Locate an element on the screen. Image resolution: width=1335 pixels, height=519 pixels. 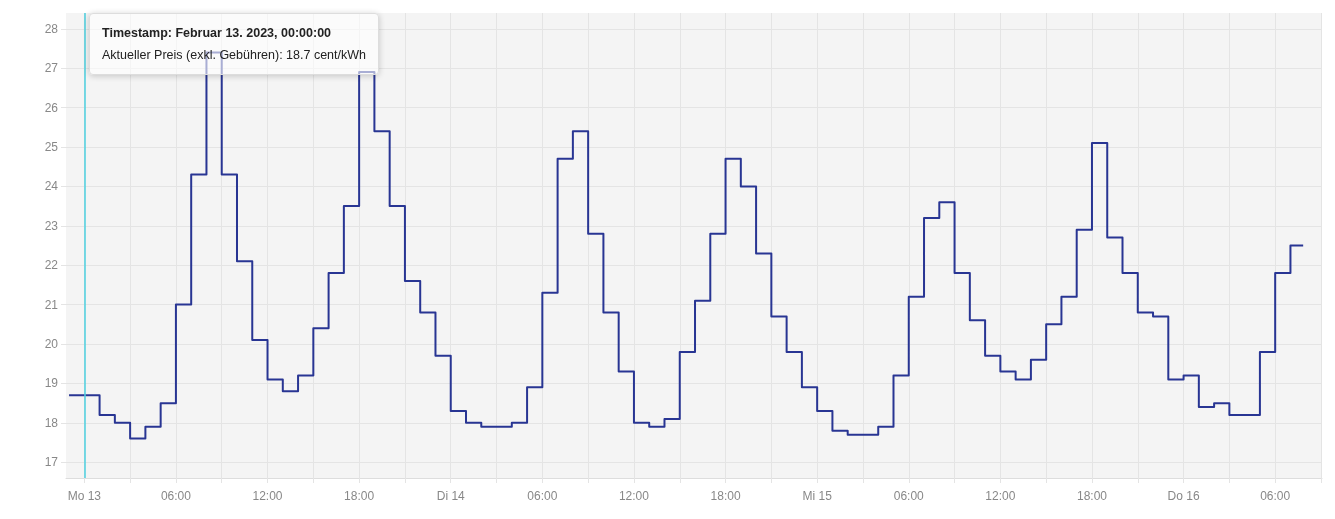
y-tick-label: 20 is located at coordinates (51, 344).